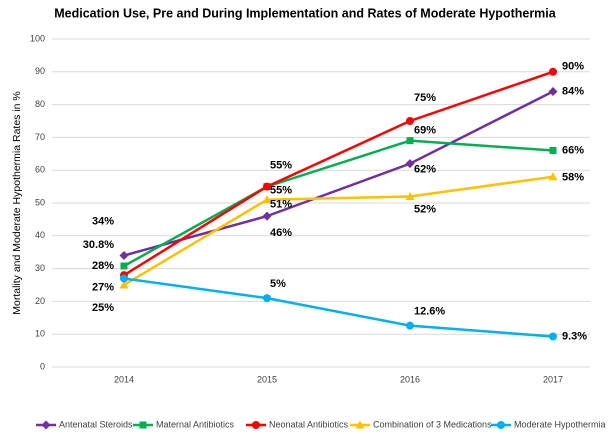  Describe the element at coordinates (560, 424) in the screenshot. I see `legend-label: Moderate Hypothermia` at that location.